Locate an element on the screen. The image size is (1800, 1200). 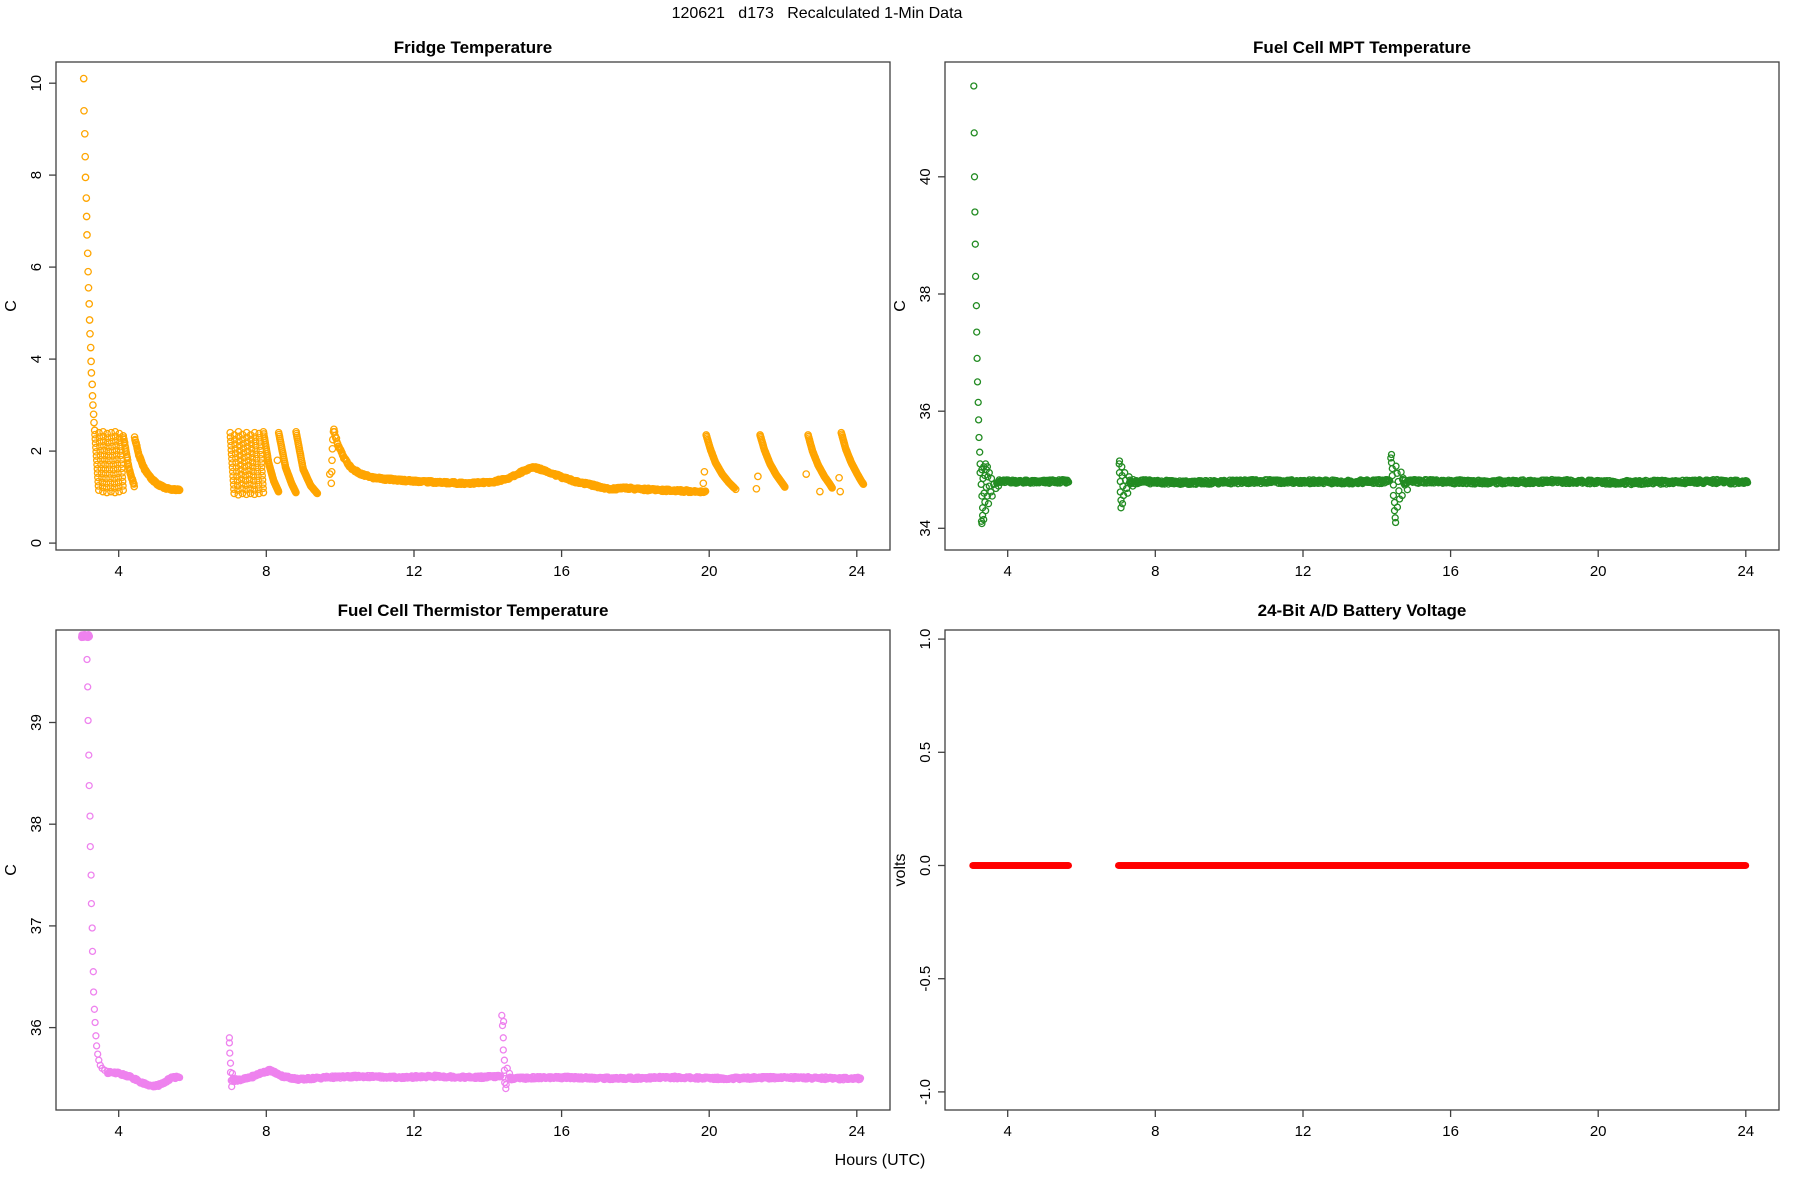
y-tick-label: -0.5 is located at coordinates (925, 979).